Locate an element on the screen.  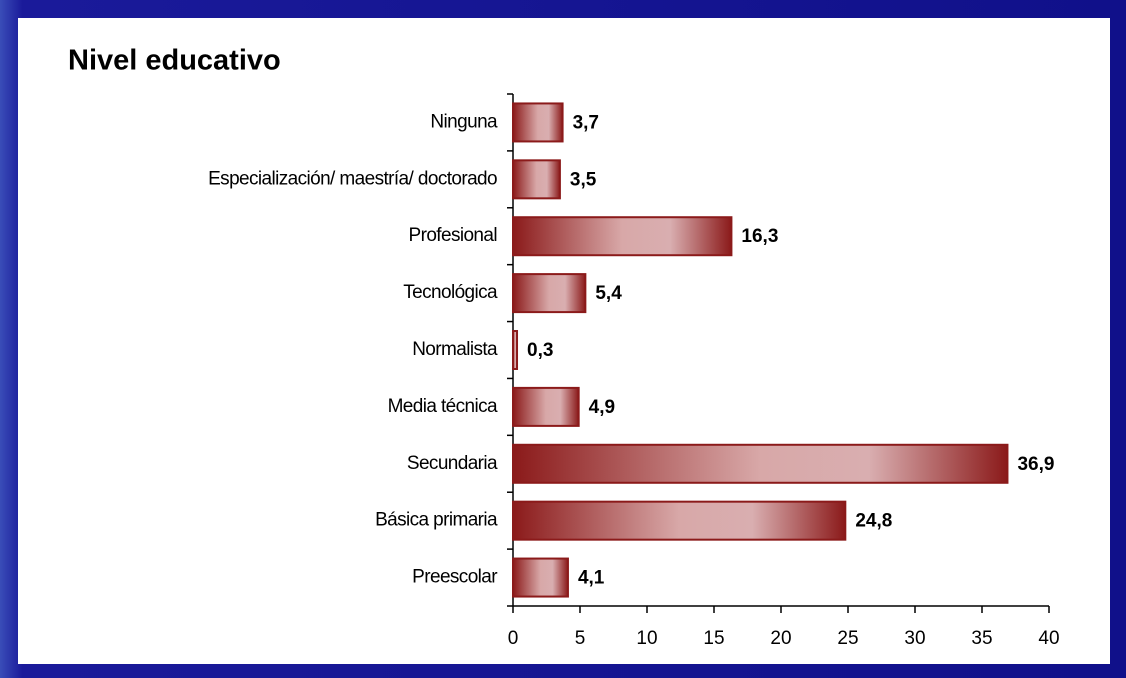
y-tick-label: Profesional is located at coordinates (453, 235).